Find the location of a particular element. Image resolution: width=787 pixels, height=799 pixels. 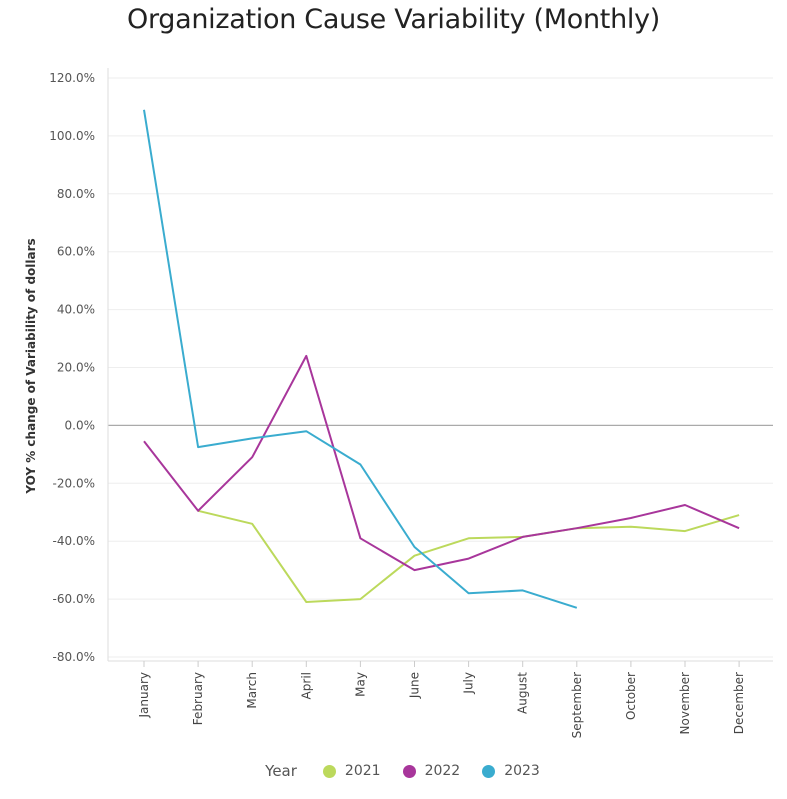

legend-item-2022: 2022 is located at coordinates (431, 771).